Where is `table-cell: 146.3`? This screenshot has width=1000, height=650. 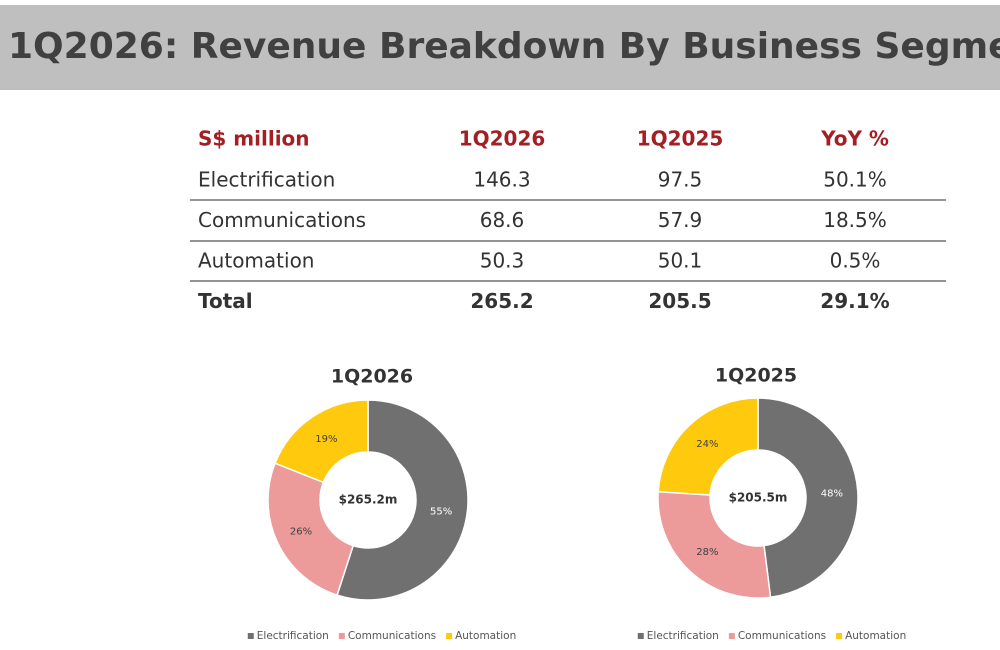
table-cell: 146.3 is located at coordinates (501, 180).